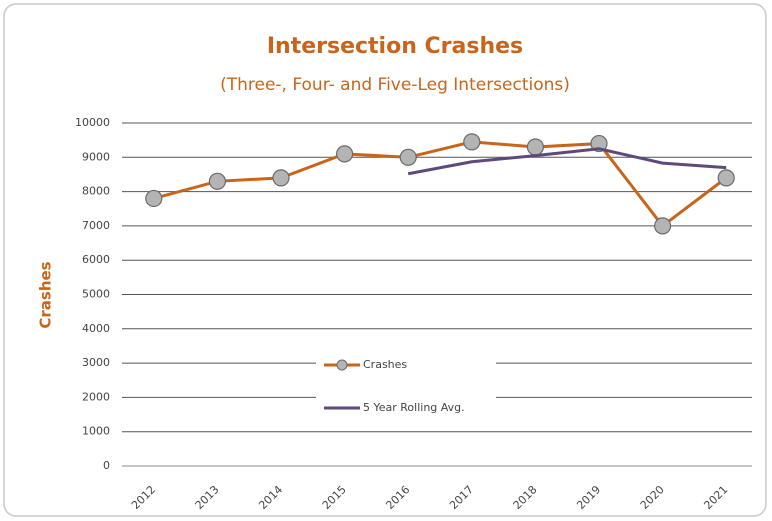 Image resolution: width=772 pixels, height=521 pixels. What do you see at coordinates (96, 191) in the screenshot?
I see `y-tick-label: 8000` at bounding box center [96, 191].